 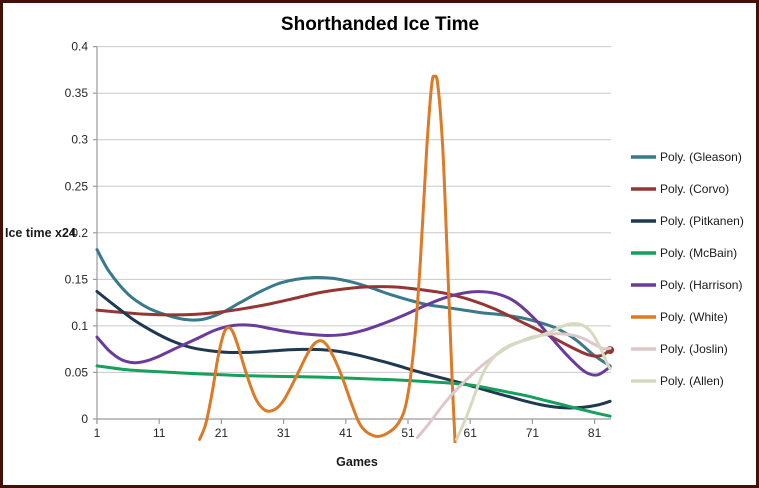 I want to click on x-axis-tick-labels: 1 11 21 31 41 51 61 71 81, so click(x=348, y=433).